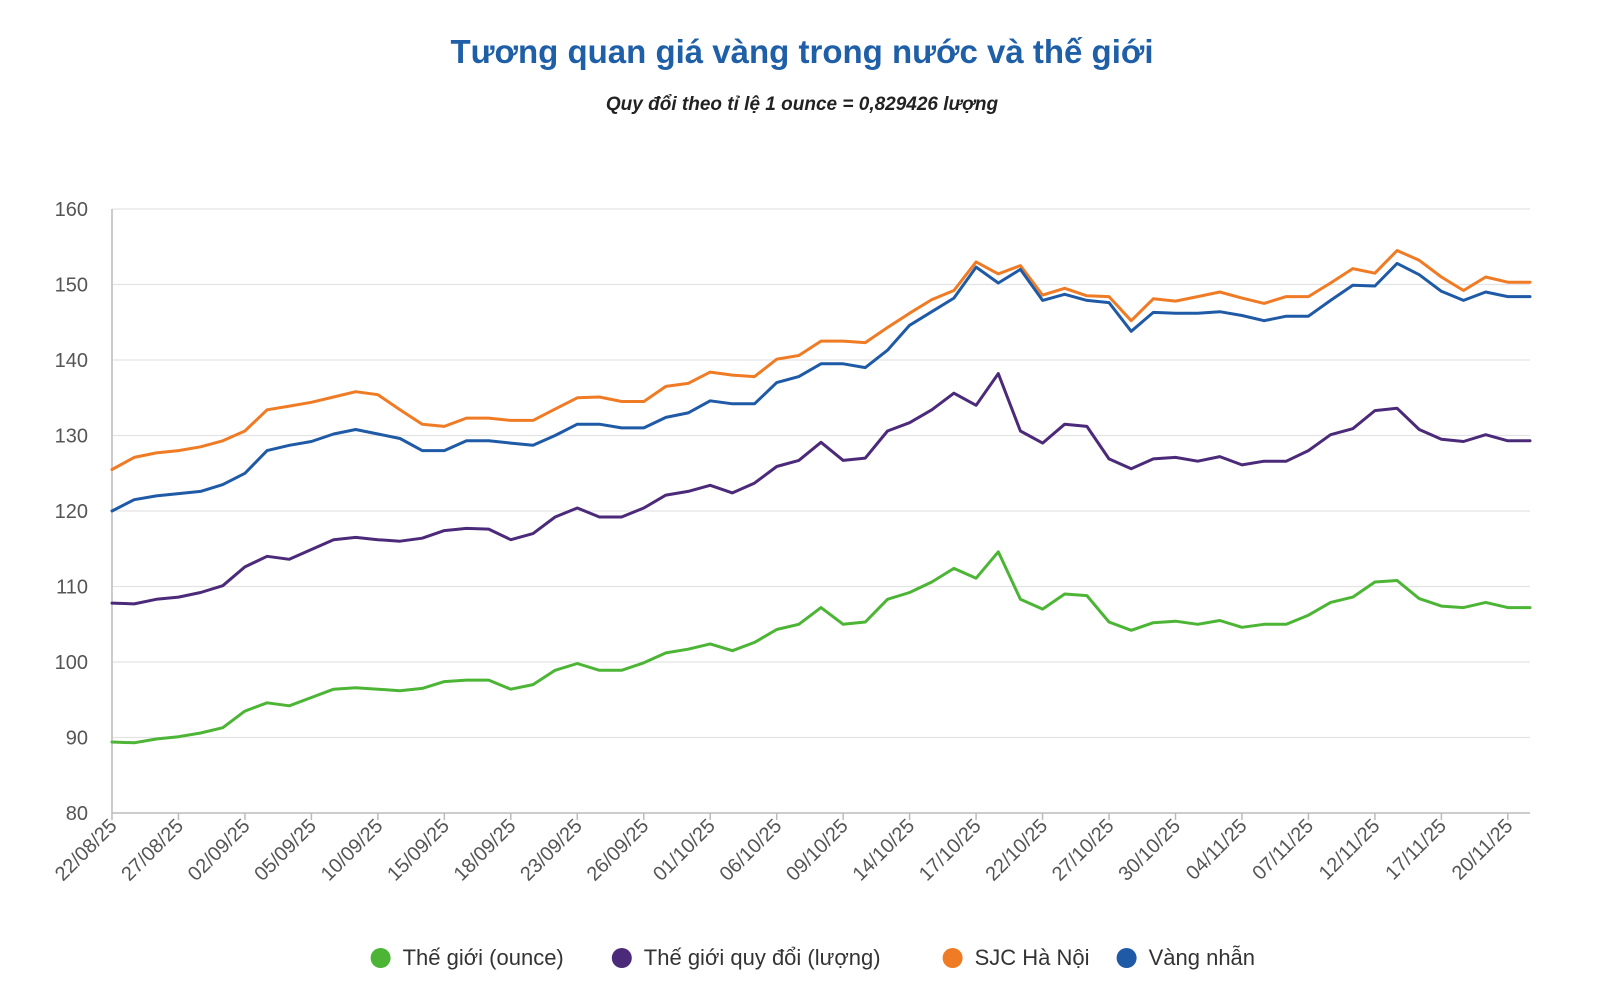 Image resolution: width=1604 pixels, height=1006 pixels. What do you see at coordinates (762, 957) in the screenshot?
I see `legend-label: Thế giới quy đổi (lượng)` at bounding box center [762, 957].